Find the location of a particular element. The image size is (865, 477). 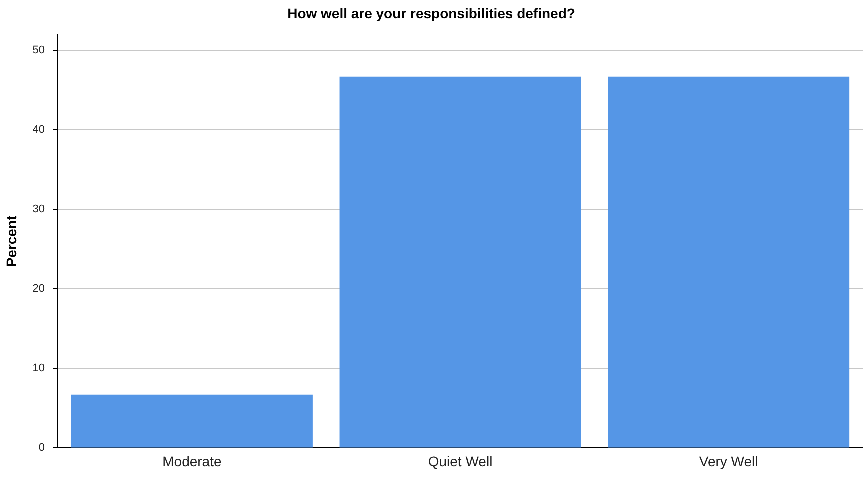

y-axis-title: Percent is located at coordinates (11, 241).